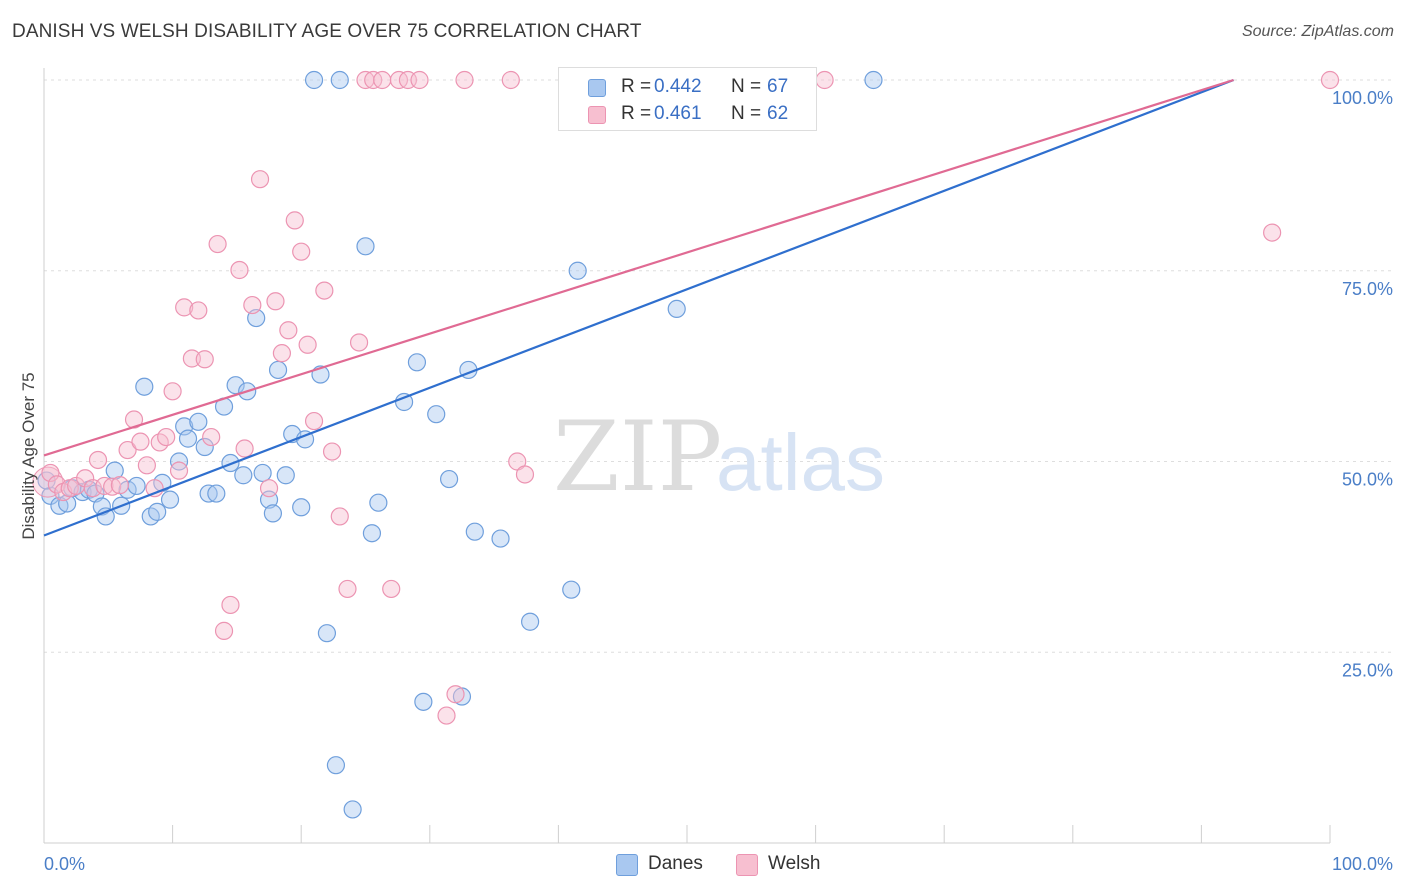 The image size is (1406, 892). I want to click on danes-r-label: R =, so click(636, 86).